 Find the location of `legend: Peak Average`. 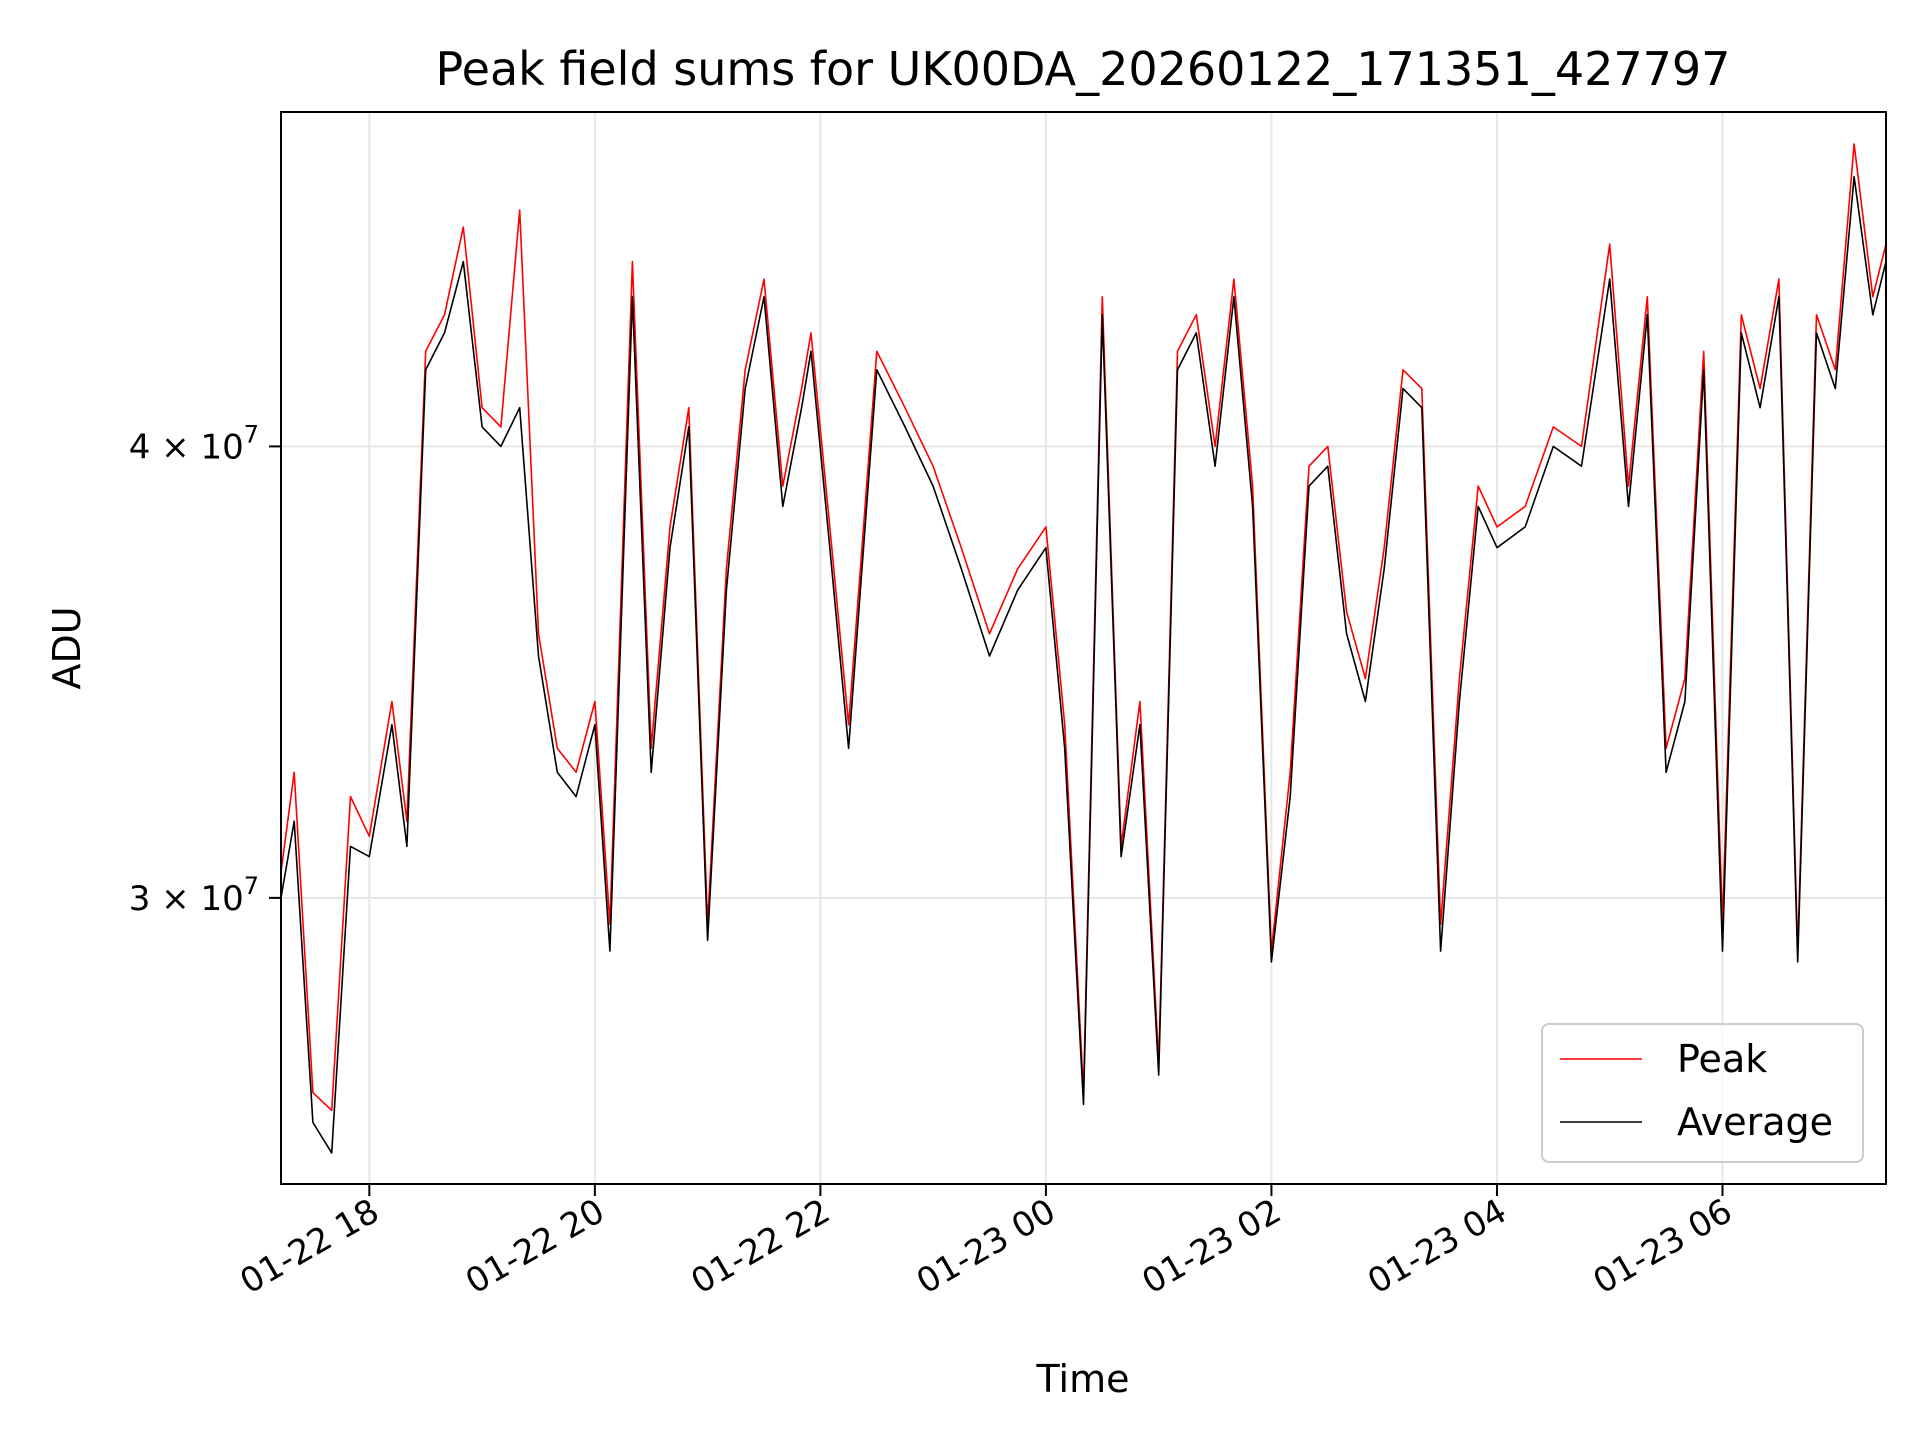

legend: Peak Average is located at coordinates (1702, 1093).